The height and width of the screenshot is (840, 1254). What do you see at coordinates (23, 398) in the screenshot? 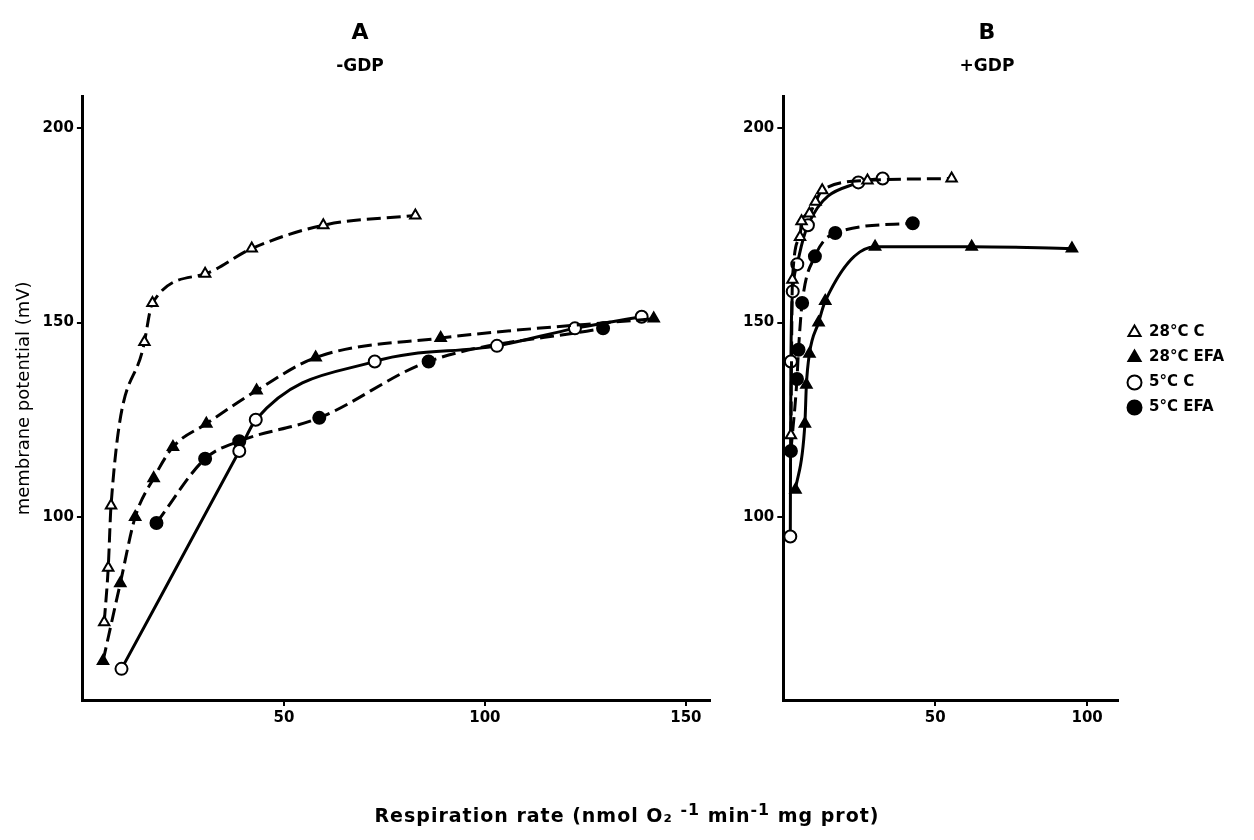
I see `y-axis-title: membrane potential (mV)` at bounding box center [23, 398].